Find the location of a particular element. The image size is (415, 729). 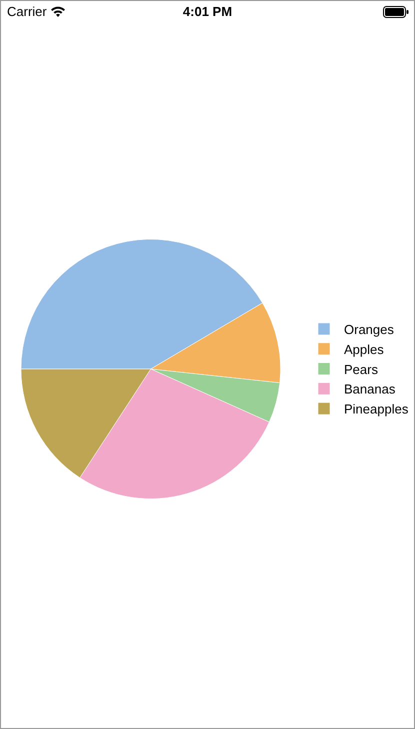

legend-label: Pears is located at coordinates (361, 369).